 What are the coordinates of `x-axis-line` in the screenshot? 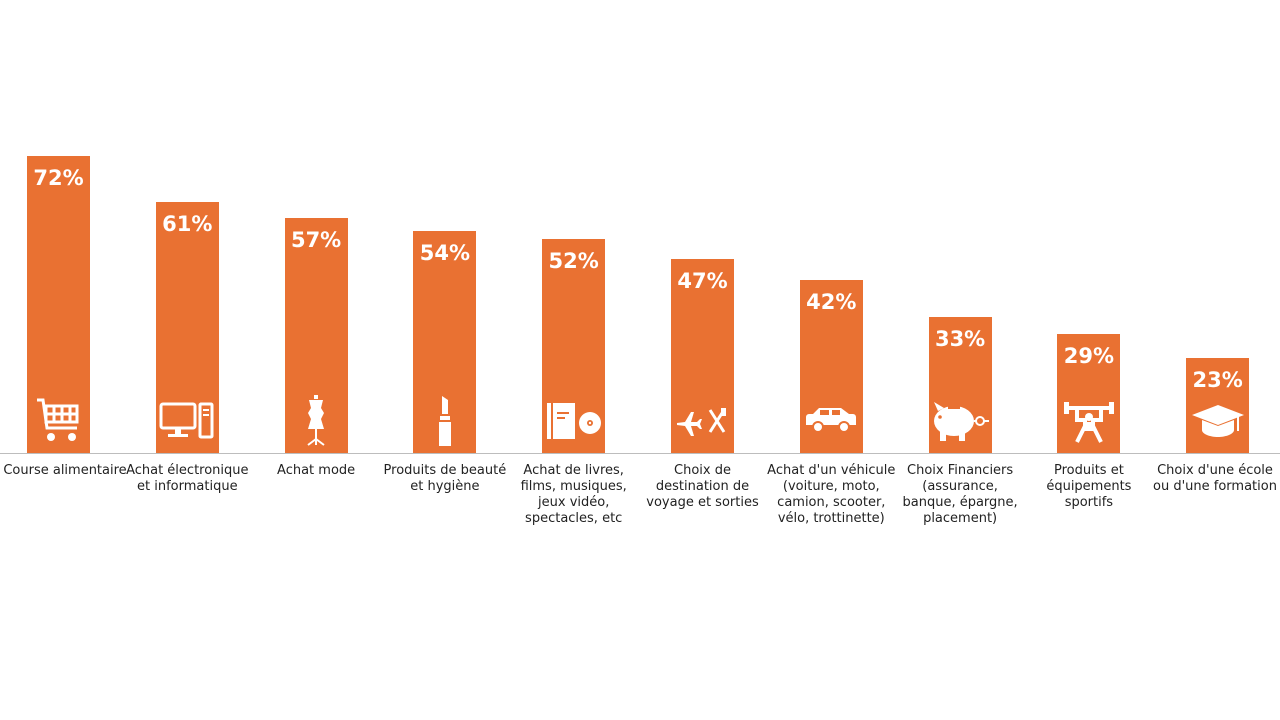 It's located at (640, 453).